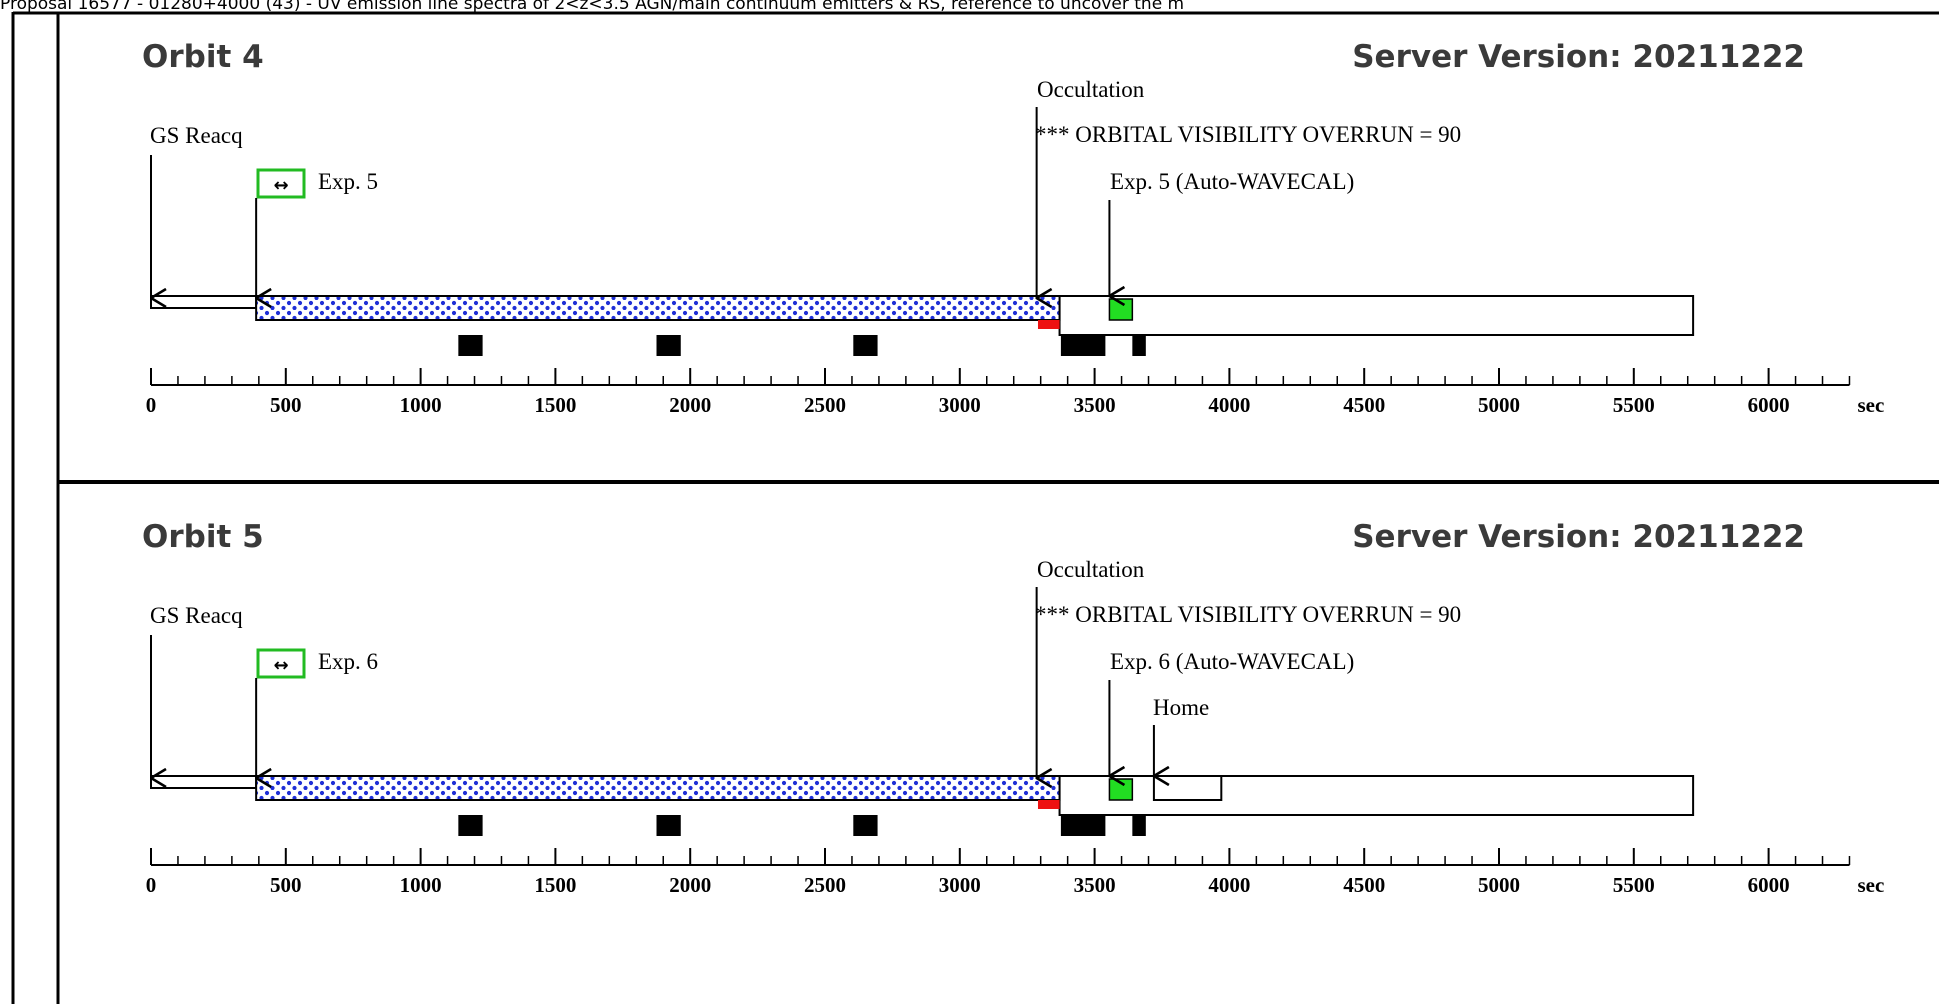 The height and width of the screenshot is (1004, 1939). Describe the element at coordinates (1232, 661) in the screenshot. I see `wavecal-label: Exp. 6 (Auto-WAVECAL)` at that location.